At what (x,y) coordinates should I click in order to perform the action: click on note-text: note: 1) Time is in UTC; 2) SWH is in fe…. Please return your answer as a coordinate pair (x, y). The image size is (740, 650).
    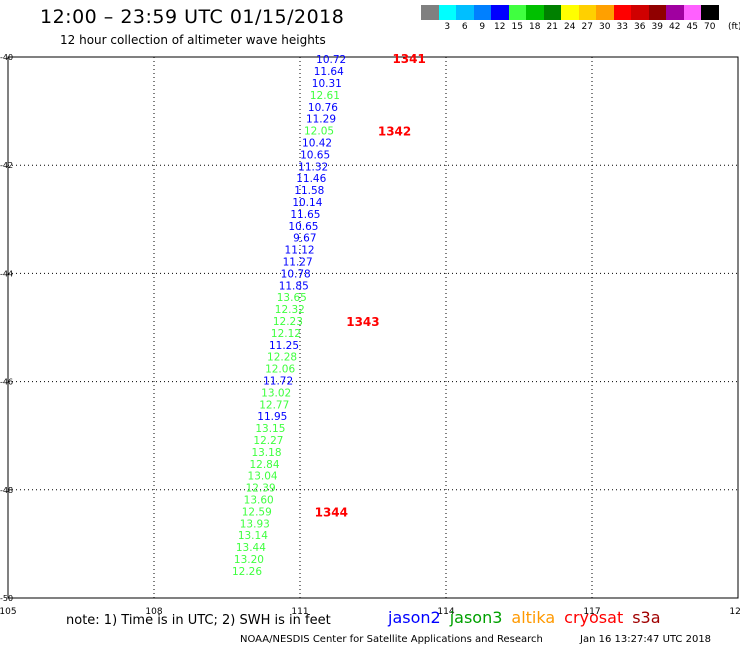
    Looking at the image, I should click on (198, 620).